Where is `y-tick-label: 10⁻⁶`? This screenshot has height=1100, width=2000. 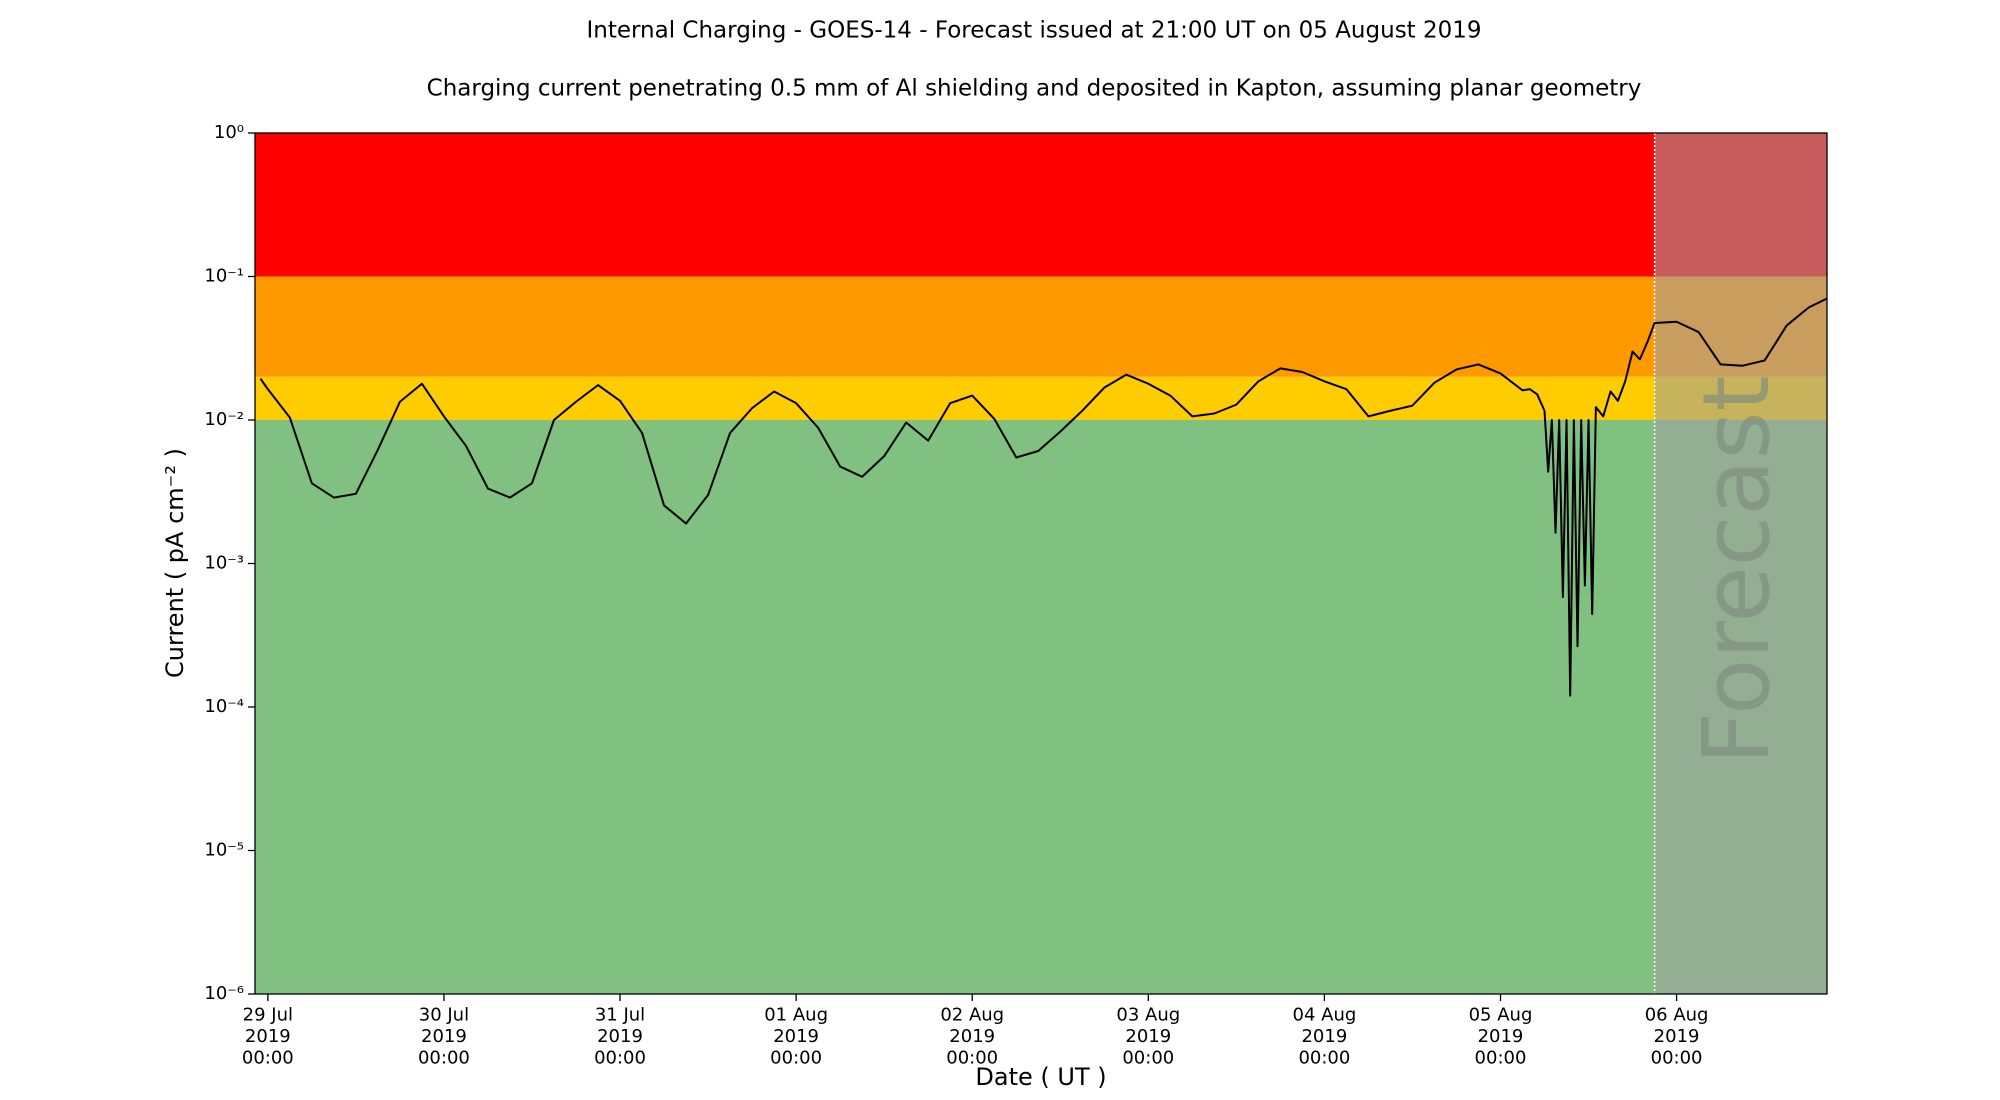 y-tick-label: 10⁻⁶ is located at coordinates (224, 993).